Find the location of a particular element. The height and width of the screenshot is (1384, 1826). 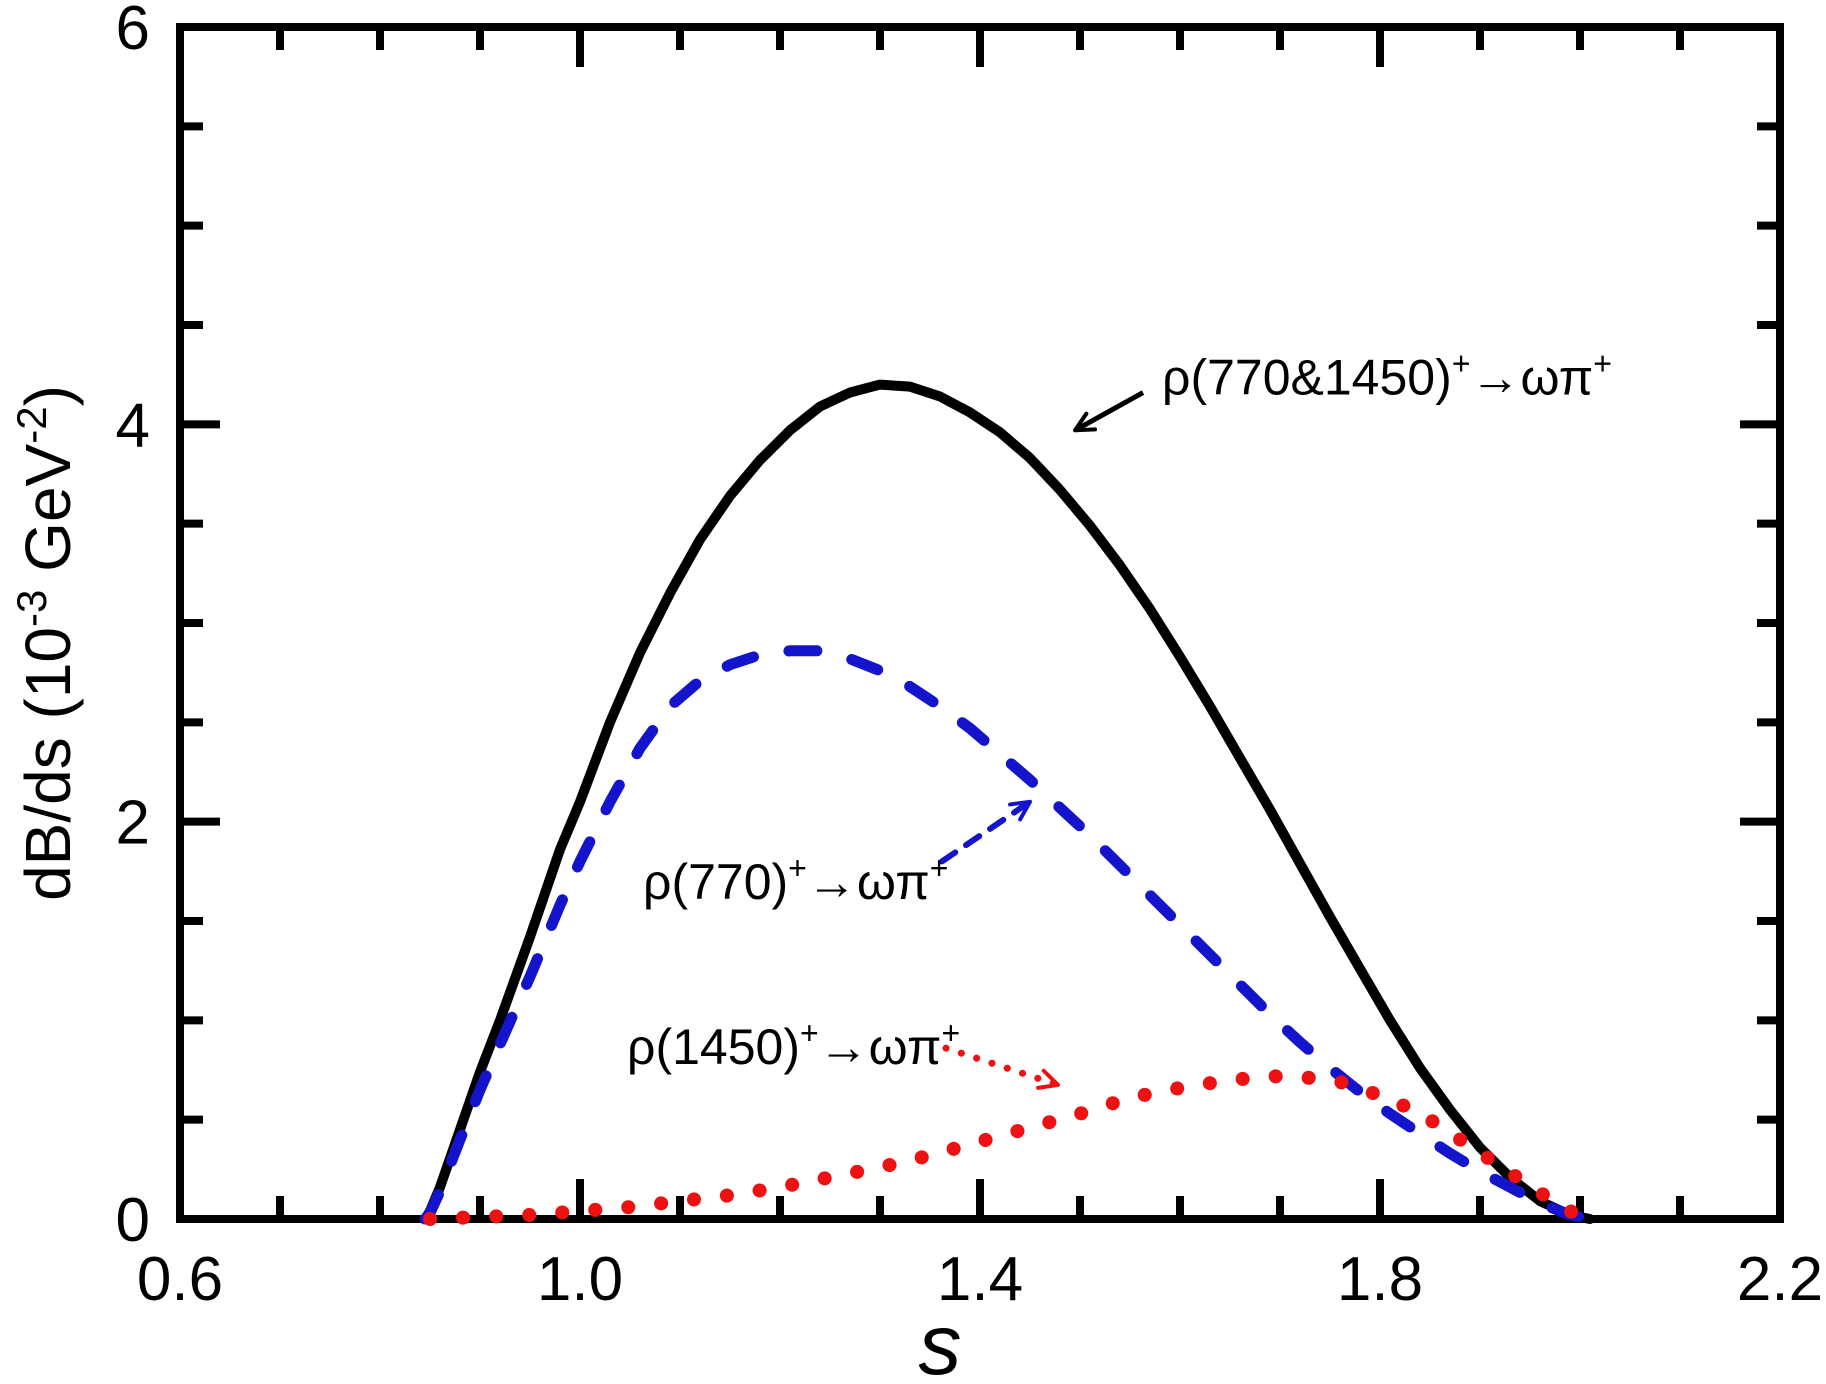

annotation-label-rho-770-and-1450: ρ(770&1450)+→ωπ+ is located at coordinates (1387, 376).